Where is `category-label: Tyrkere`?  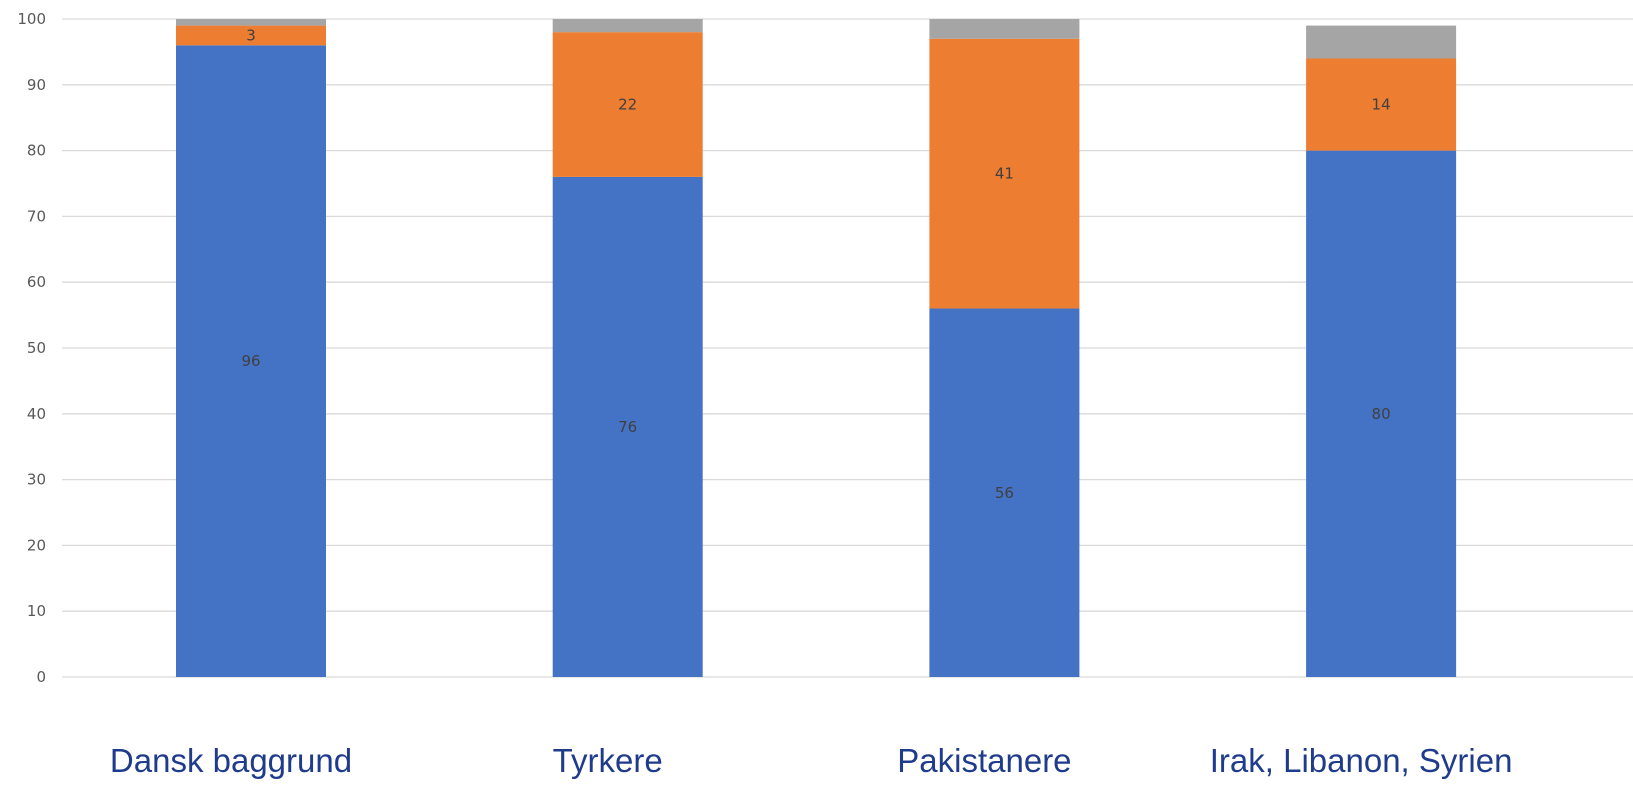
category-label: Tyrkere is located at coordinates (608, 760).